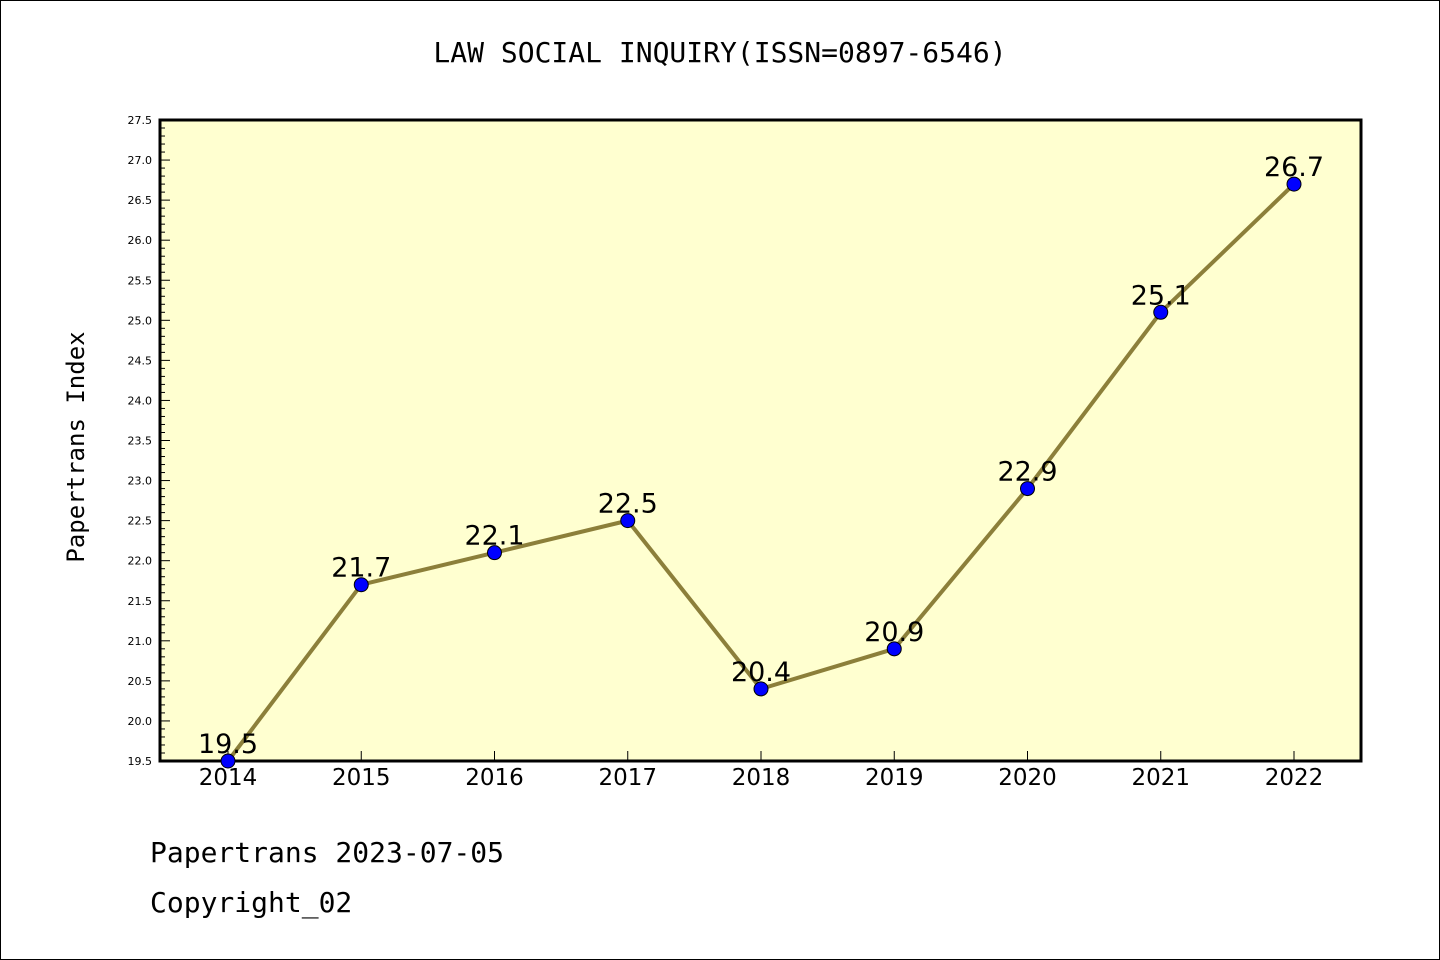  I want to click on y-tick-label: 21.5, so click(140, 601).